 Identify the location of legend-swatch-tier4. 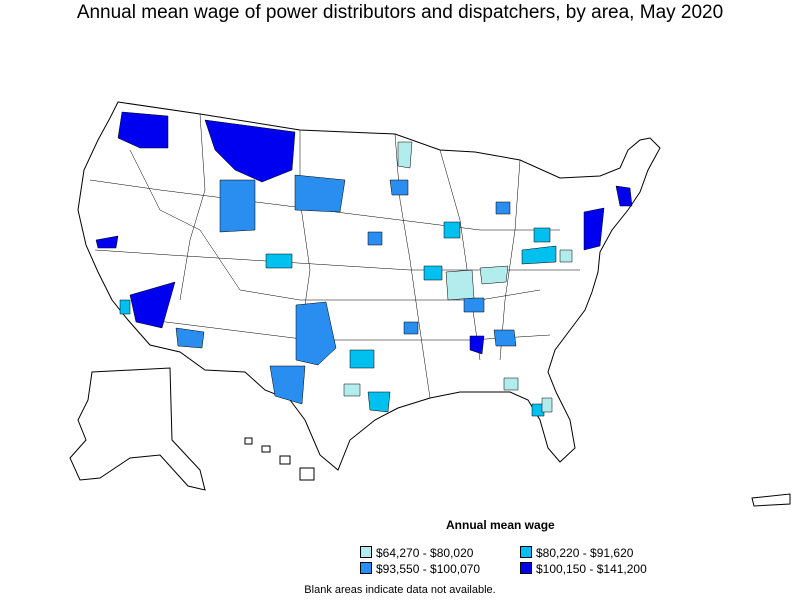
(526, 568).